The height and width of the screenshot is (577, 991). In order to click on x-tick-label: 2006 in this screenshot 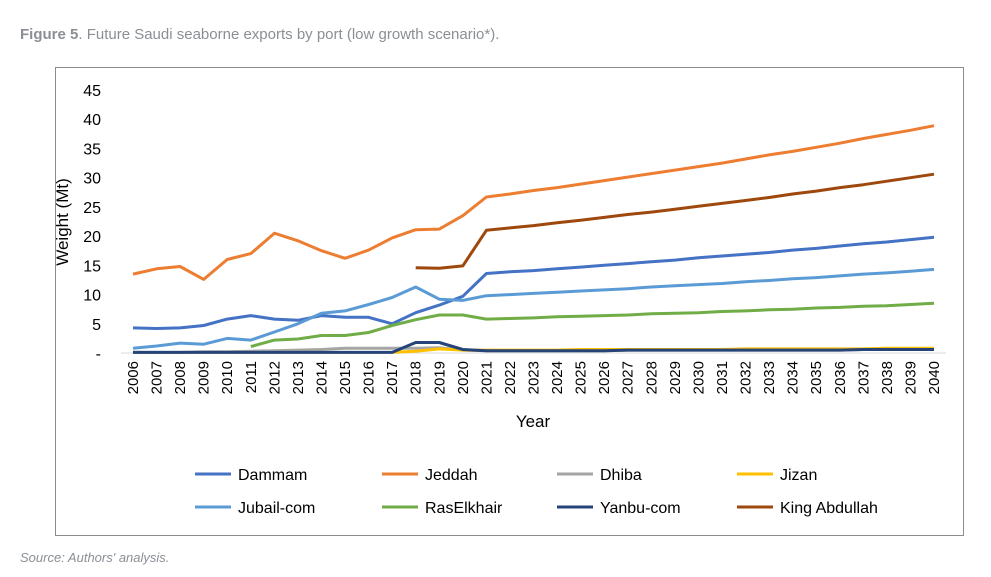, I will do `click(133, 377)`.